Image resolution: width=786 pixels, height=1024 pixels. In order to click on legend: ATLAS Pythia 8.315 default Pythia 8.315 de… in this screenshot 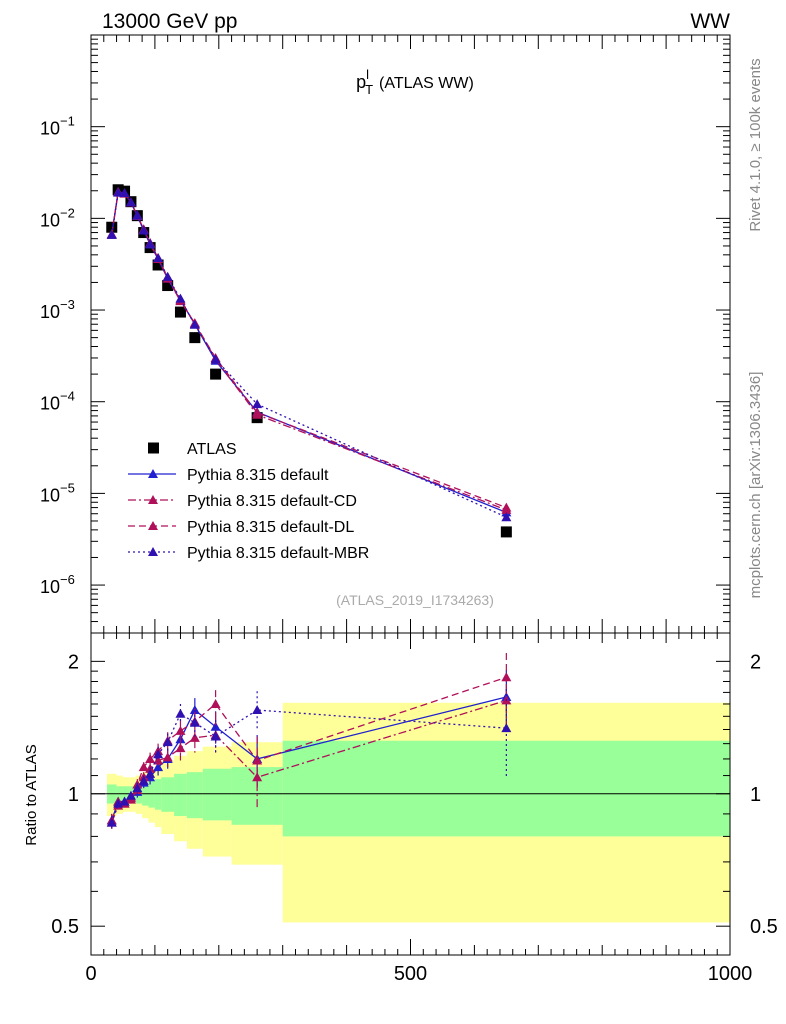, I will do `click(248, 501)`.